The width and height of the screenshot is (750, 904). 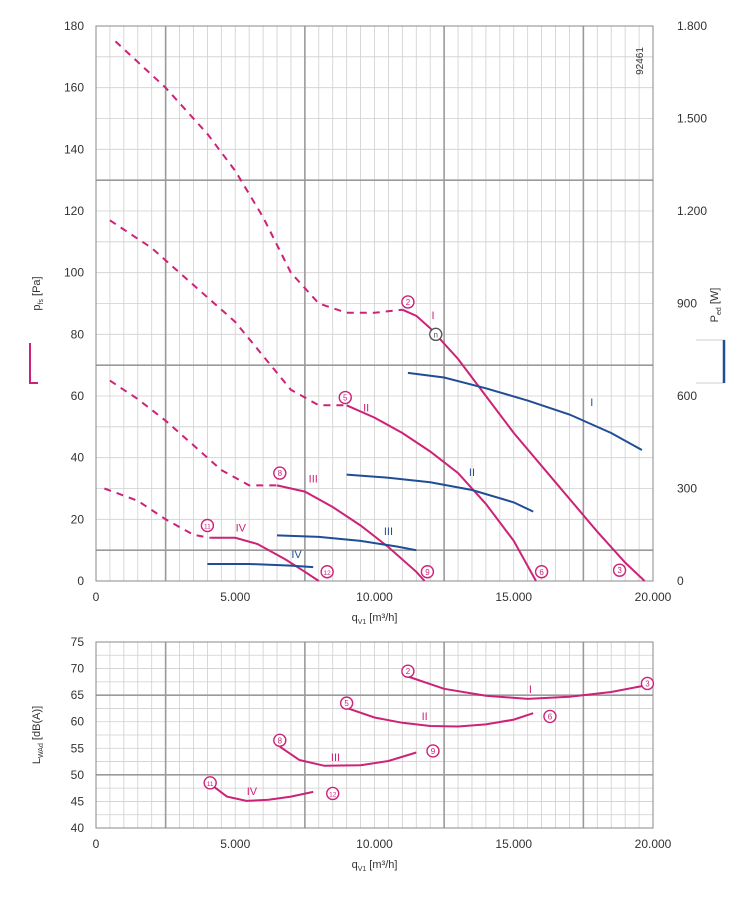 What do you see at coordinates (513, 844) in the screenshot?
I see `bottom-xtick-label: 15.000` at bounding box center [513, 844].